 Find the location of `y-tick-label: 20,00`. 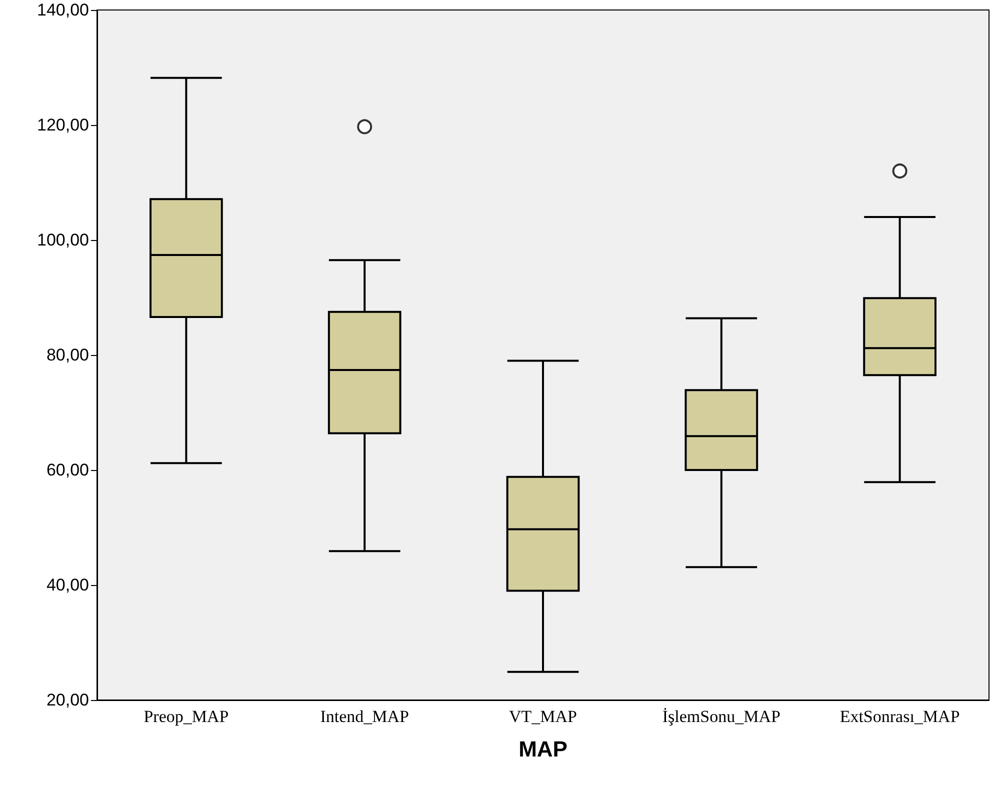

y-tick-label: 20,00 is located at coordinates (67, 700).